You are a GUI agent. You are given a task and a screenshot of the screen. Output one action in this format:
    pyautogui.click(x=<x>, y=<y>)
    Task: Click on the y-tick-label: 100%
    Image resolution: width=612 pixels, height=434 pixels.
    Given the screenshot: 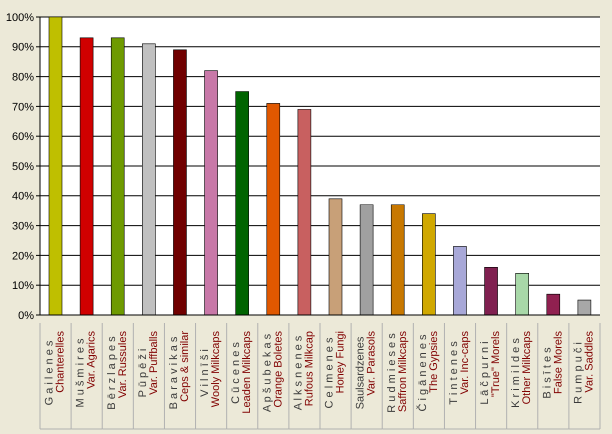 What is the action you would take?
    pyautogui.click(x=20, y=18)
    